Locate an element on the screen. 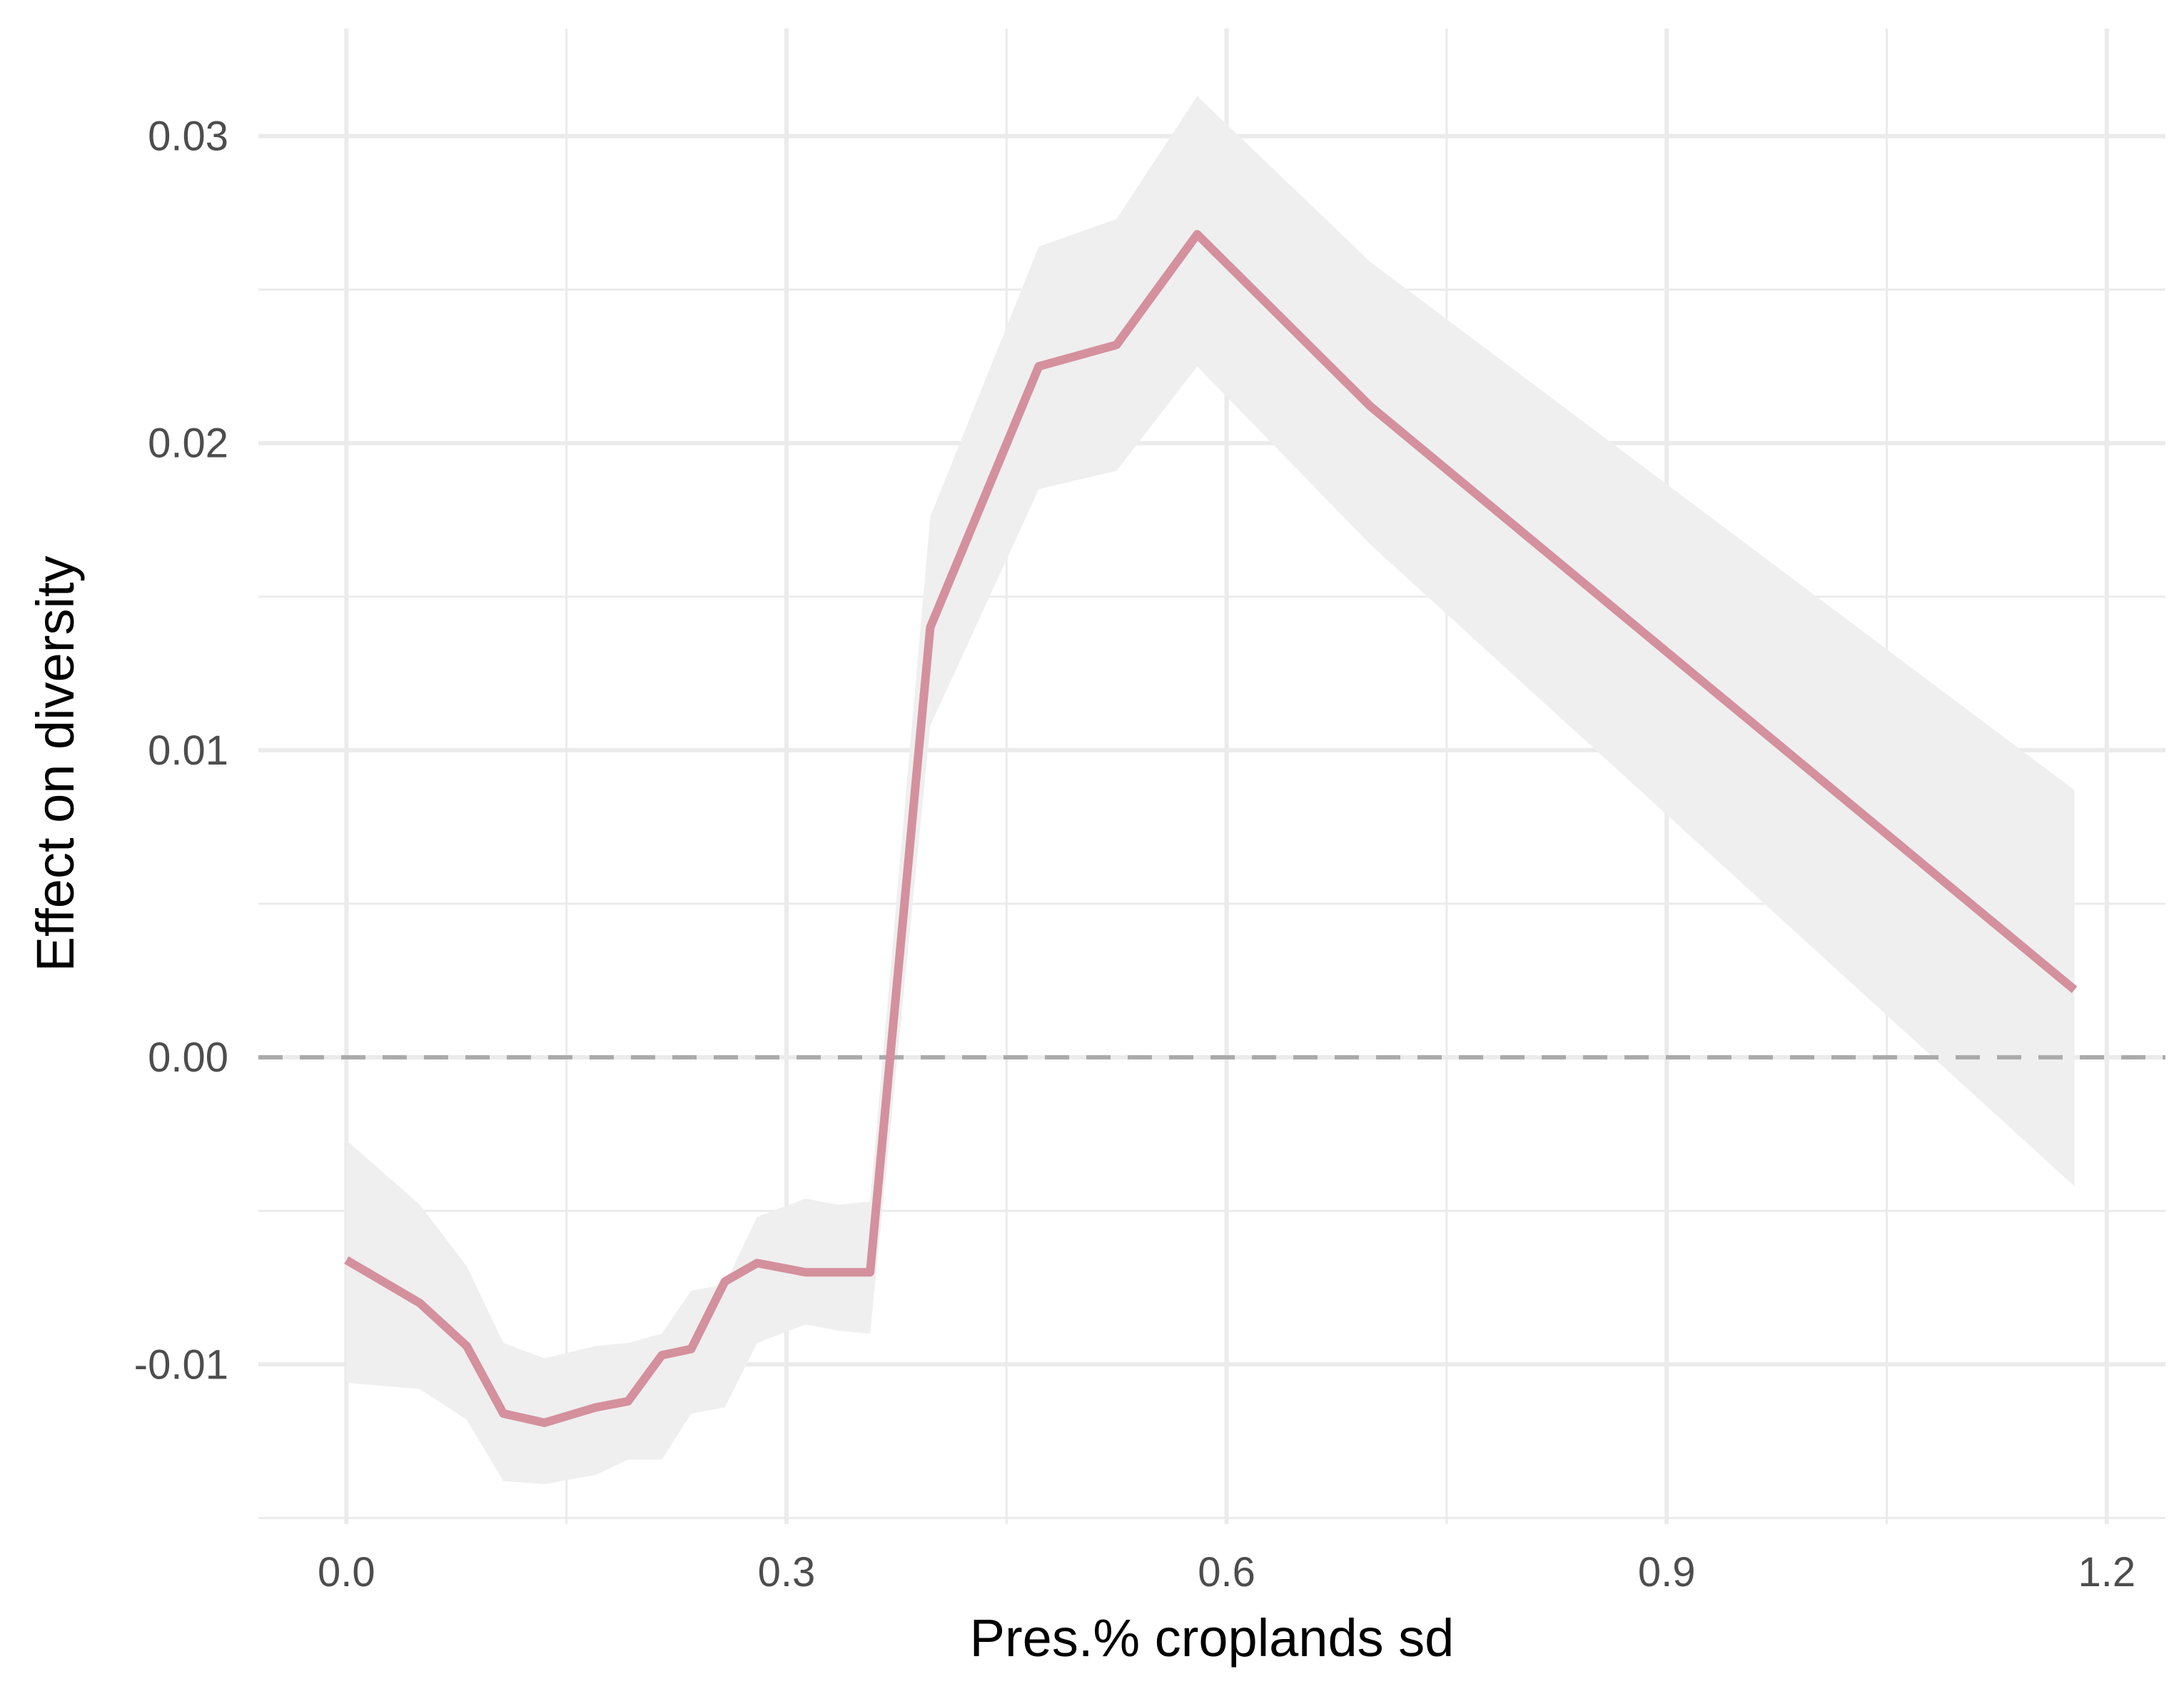 The image size is (2184, 1699). x-tick-label: 0.3 is located at coordinates (787, 1572).